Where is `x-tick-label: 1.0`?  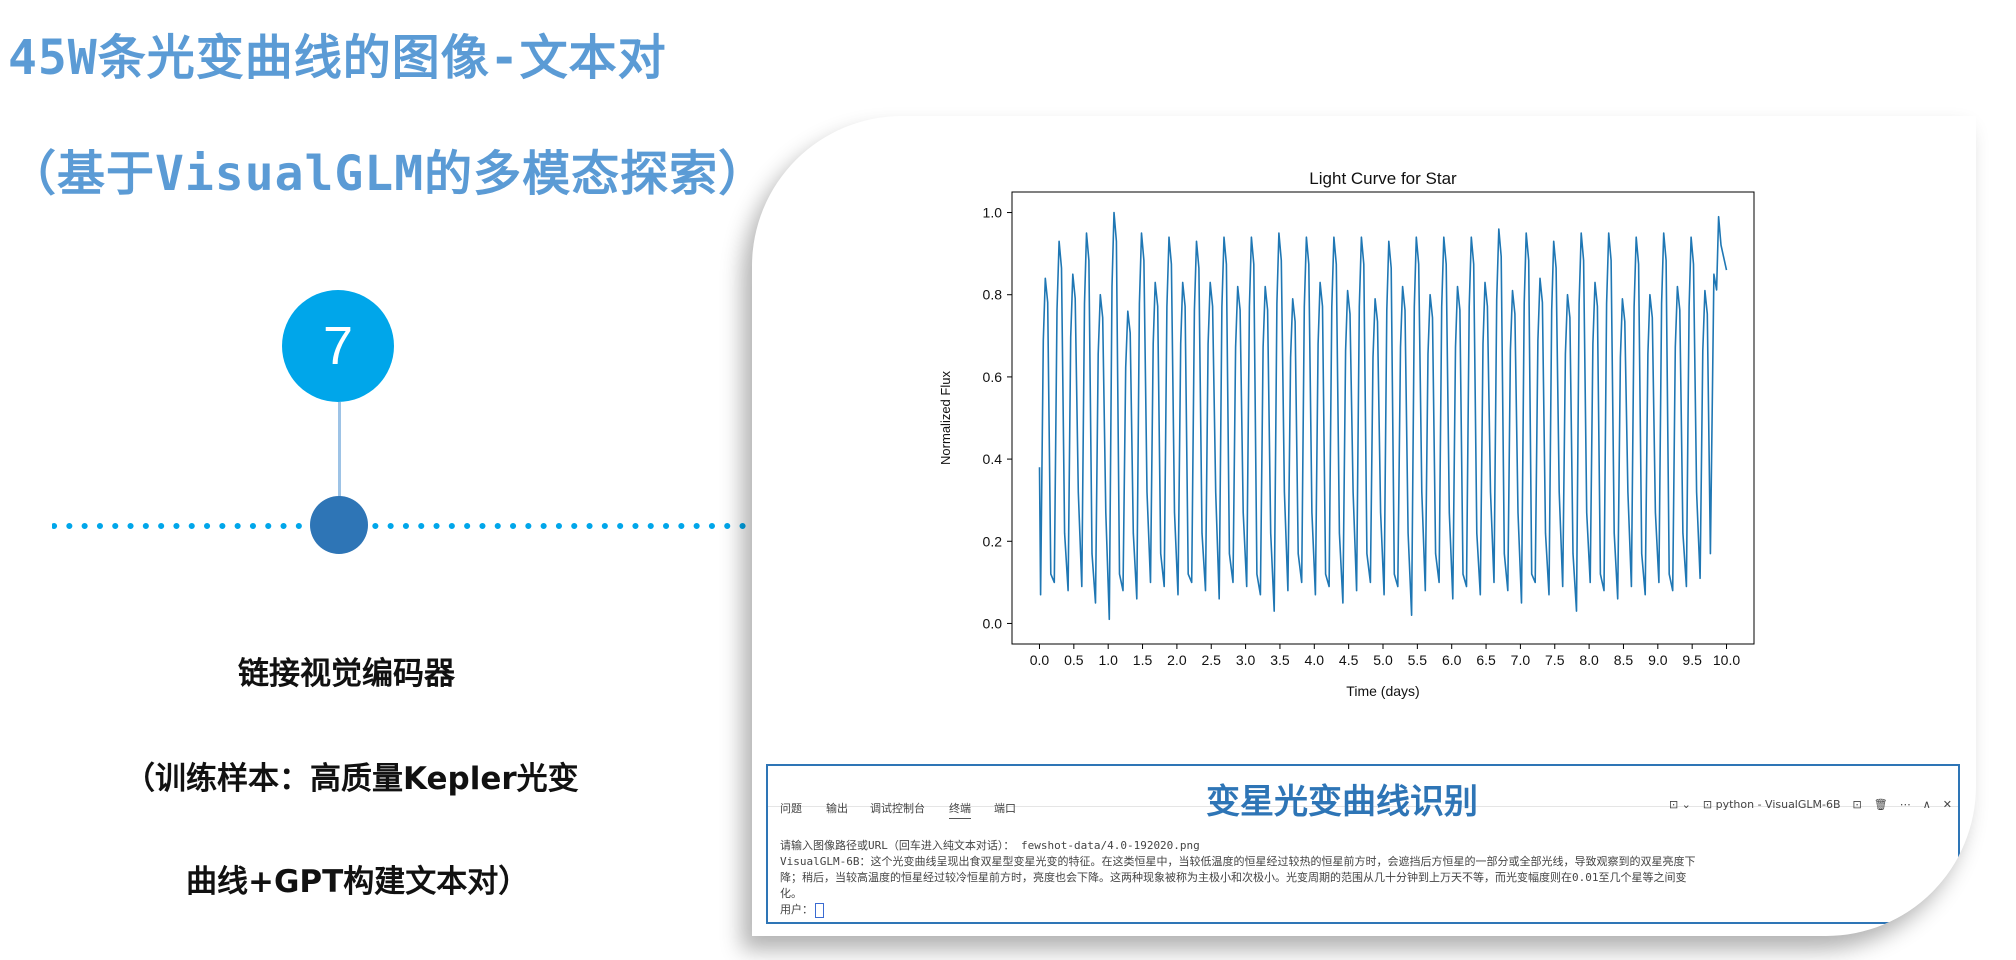 x-tick-label: 1.0 is located at coordinates (1108, 660).